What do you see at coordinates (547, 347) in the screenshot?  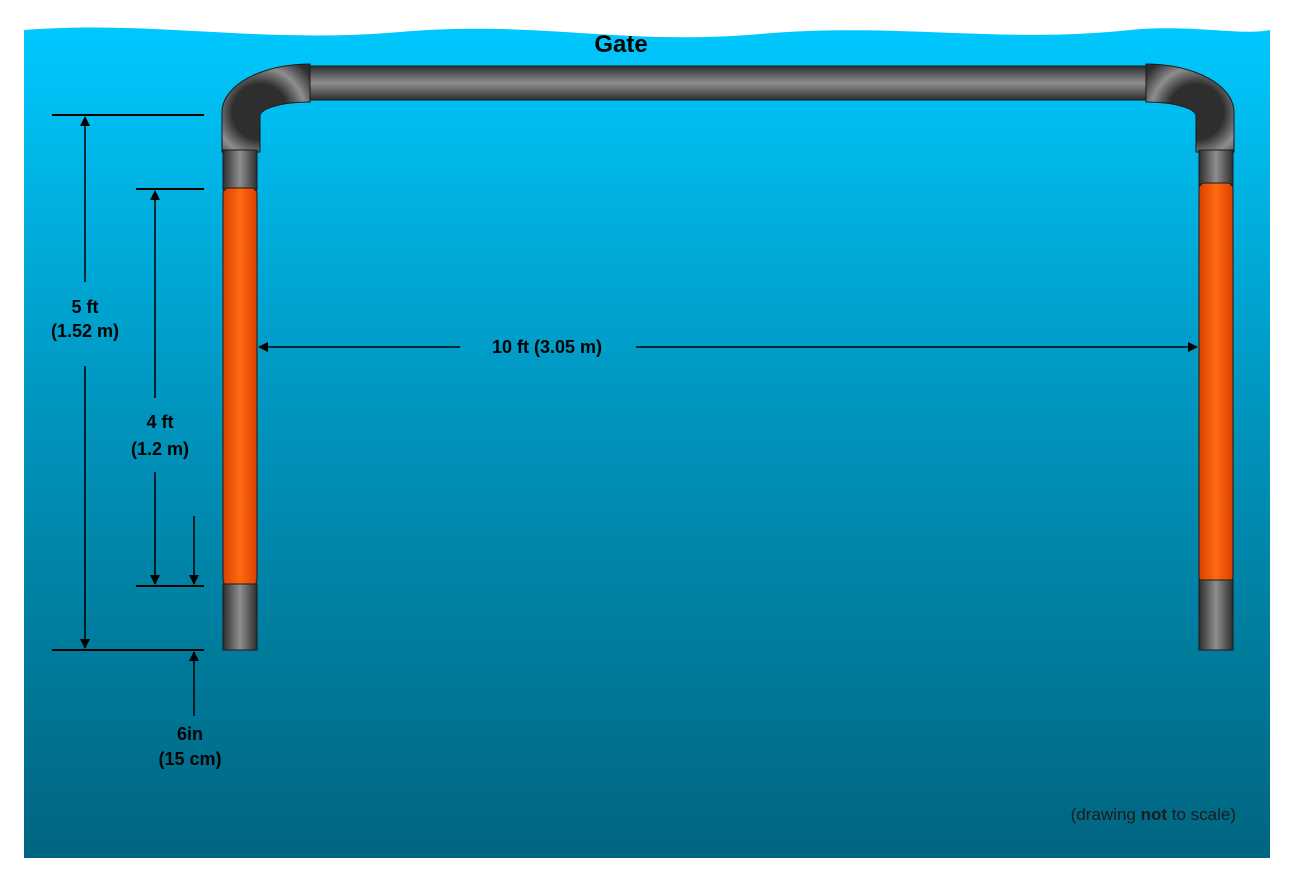 I see `width-label: 10 ft (3.05 m)` at bounding box center [547, 347].